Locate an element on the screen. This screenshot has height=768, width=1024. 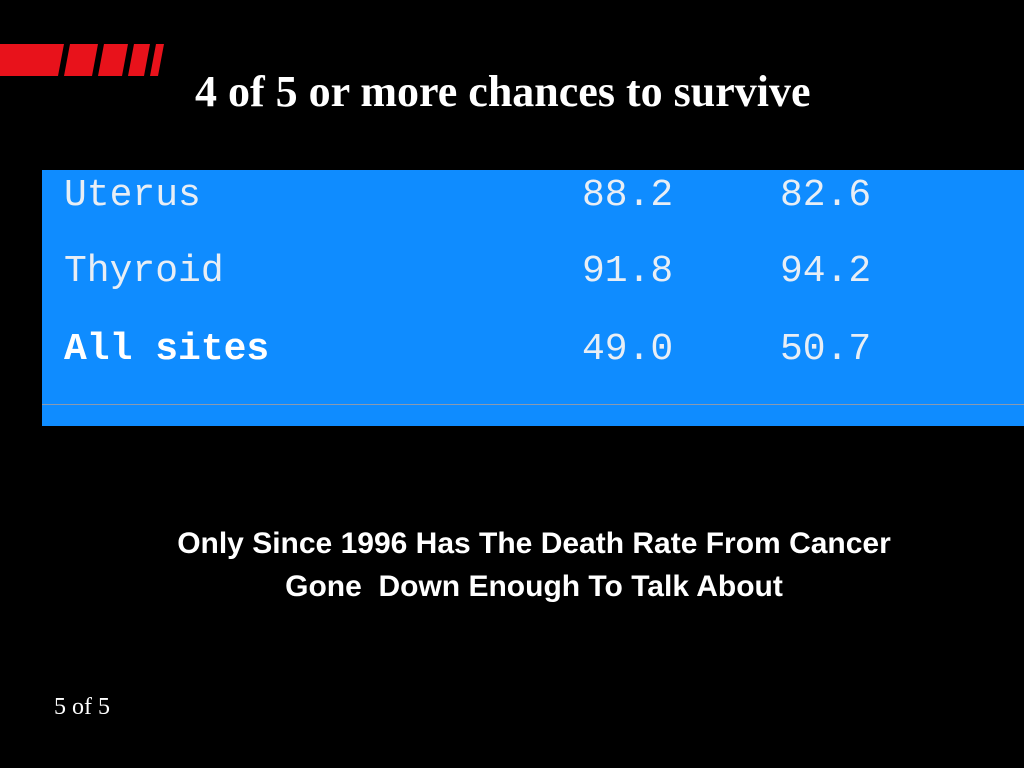
logo-stripes is located at coordinates (82, 60).